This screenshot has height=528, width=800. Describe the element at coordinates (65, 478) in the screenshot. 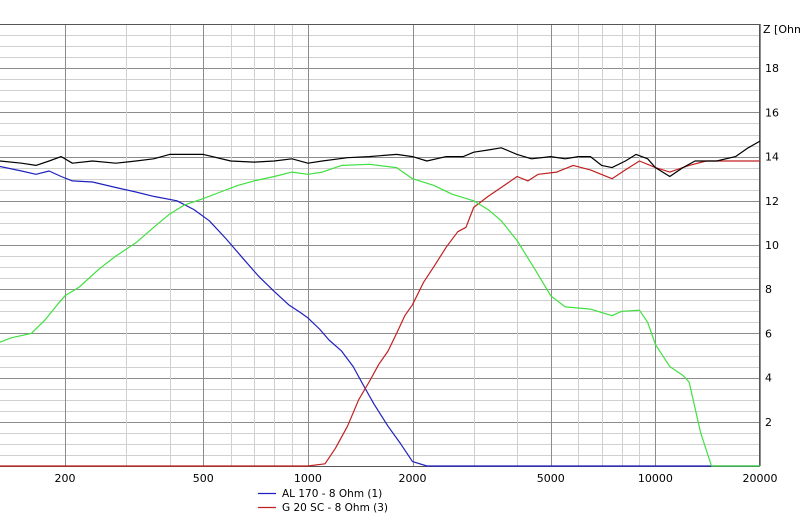

I see `x-tick-label: 200` at that location.